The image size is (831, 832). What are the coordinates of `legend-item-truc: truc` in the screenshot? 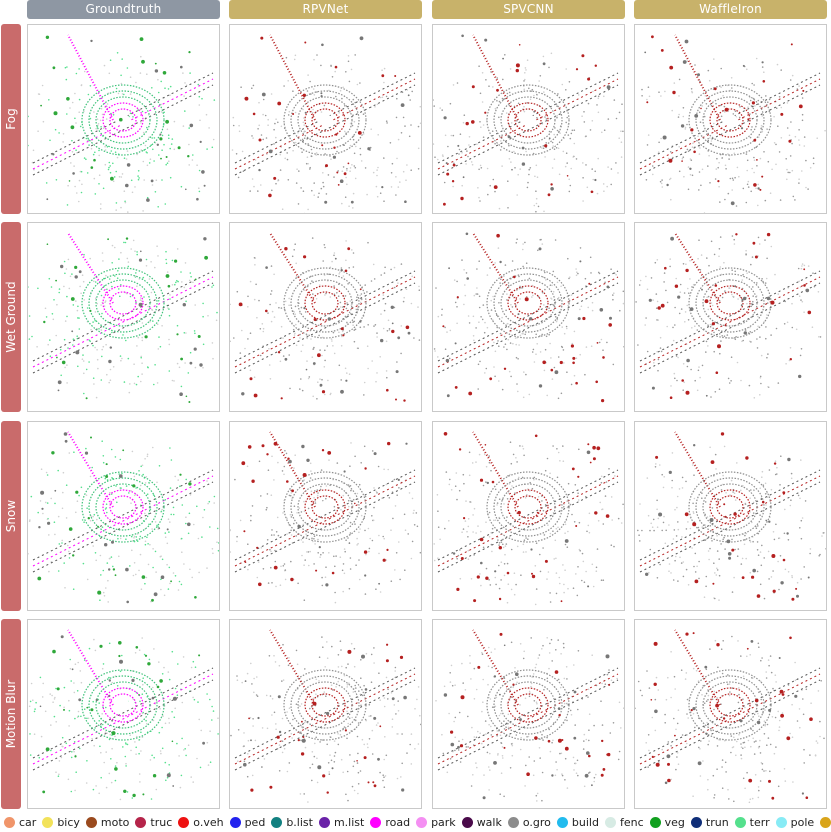 It's located at (153, 822).